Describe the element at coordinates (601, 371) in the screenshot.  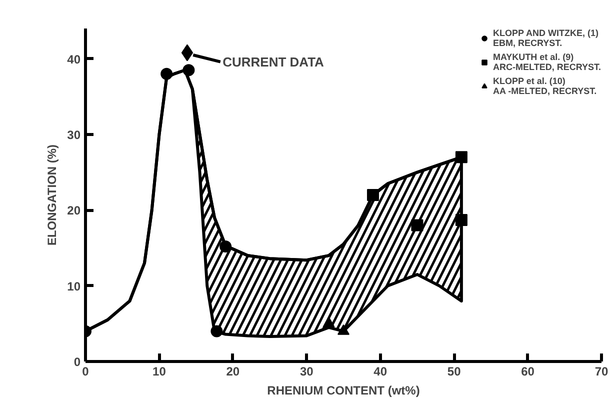
I see `x-tick-label: 70` at that location.